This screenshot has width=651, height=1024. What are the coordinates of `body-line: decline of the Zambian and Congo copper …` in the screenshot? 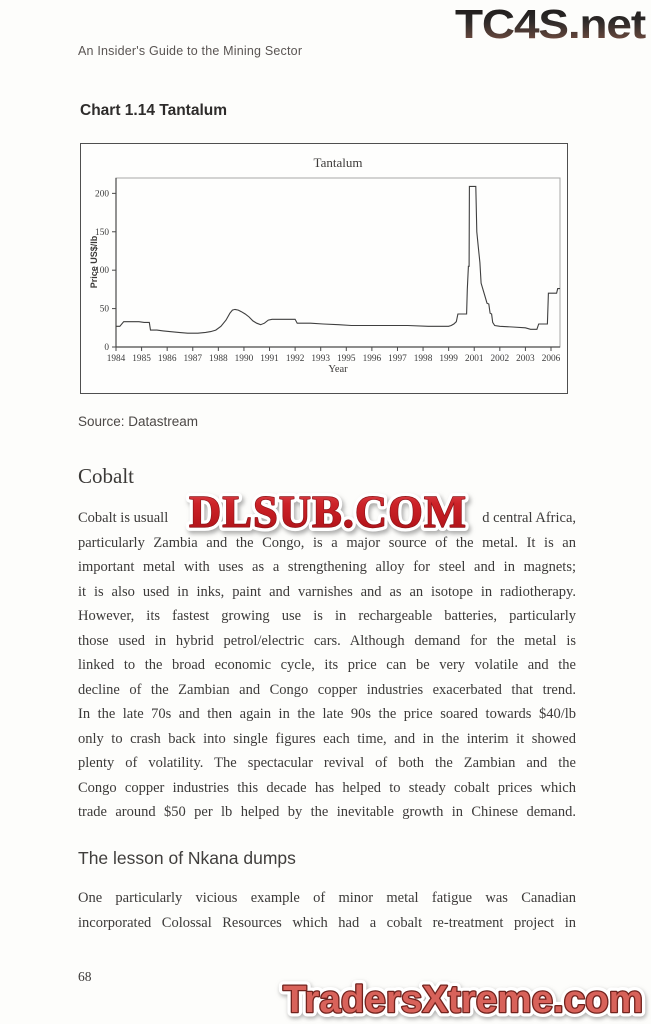 It's located at (327, 689).